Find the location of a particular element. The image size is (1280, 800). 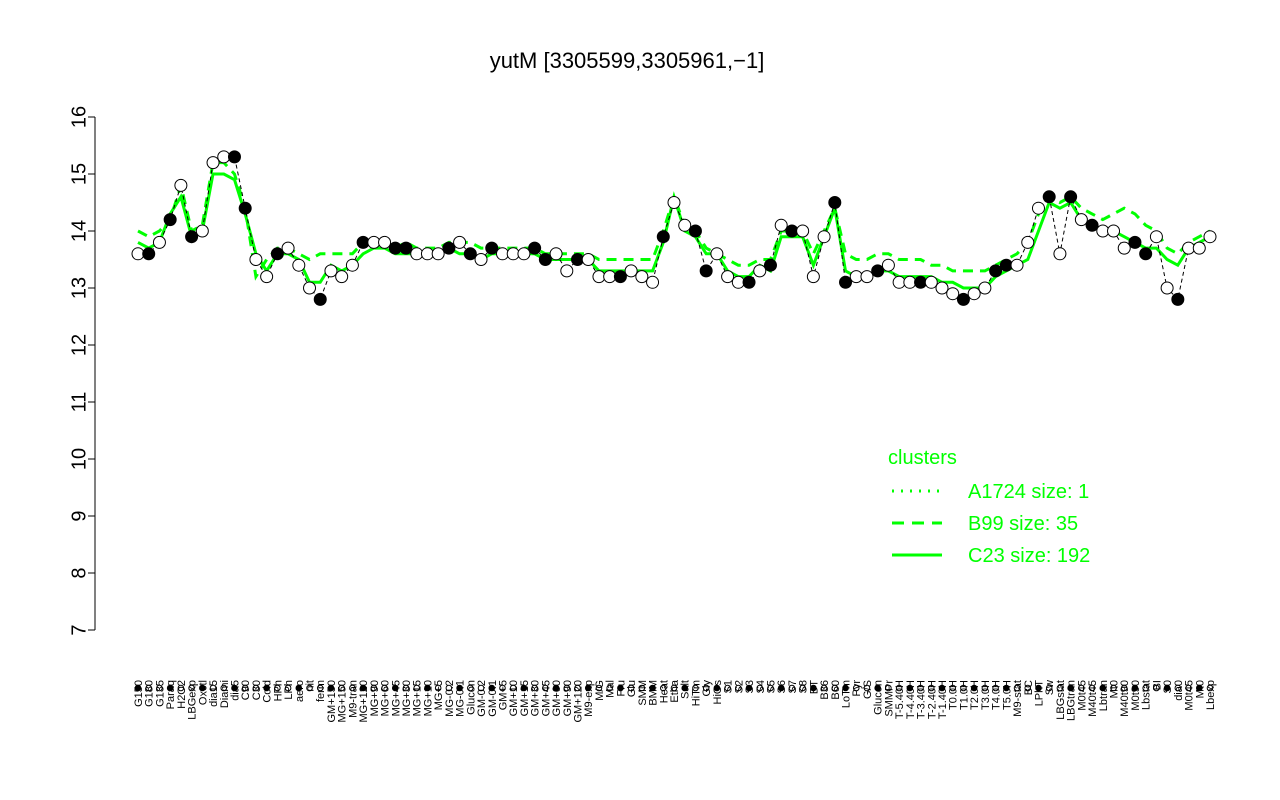

y-axis: 7 8 9 10 11 12 13 14 15 16 is located at coordinates (82, 371).